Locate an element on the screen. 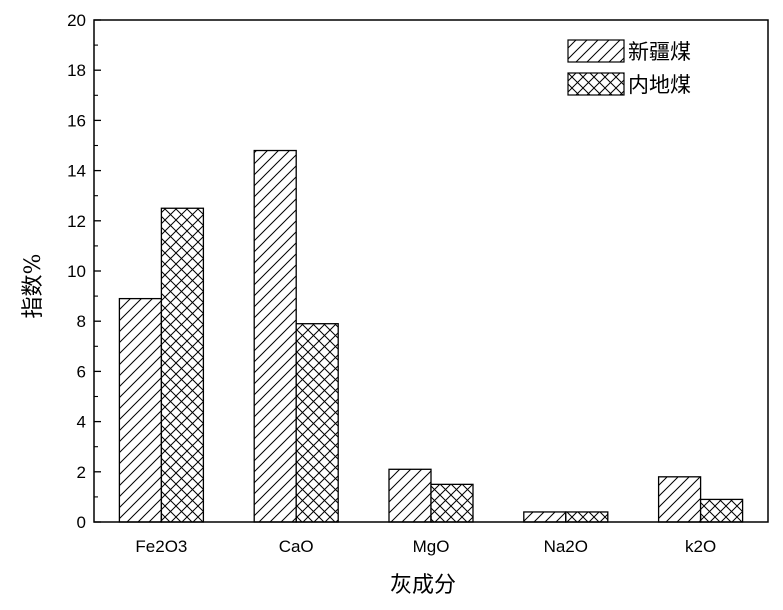  legend-label-series1: 新疆煤 is located at coordinates (659, 52).